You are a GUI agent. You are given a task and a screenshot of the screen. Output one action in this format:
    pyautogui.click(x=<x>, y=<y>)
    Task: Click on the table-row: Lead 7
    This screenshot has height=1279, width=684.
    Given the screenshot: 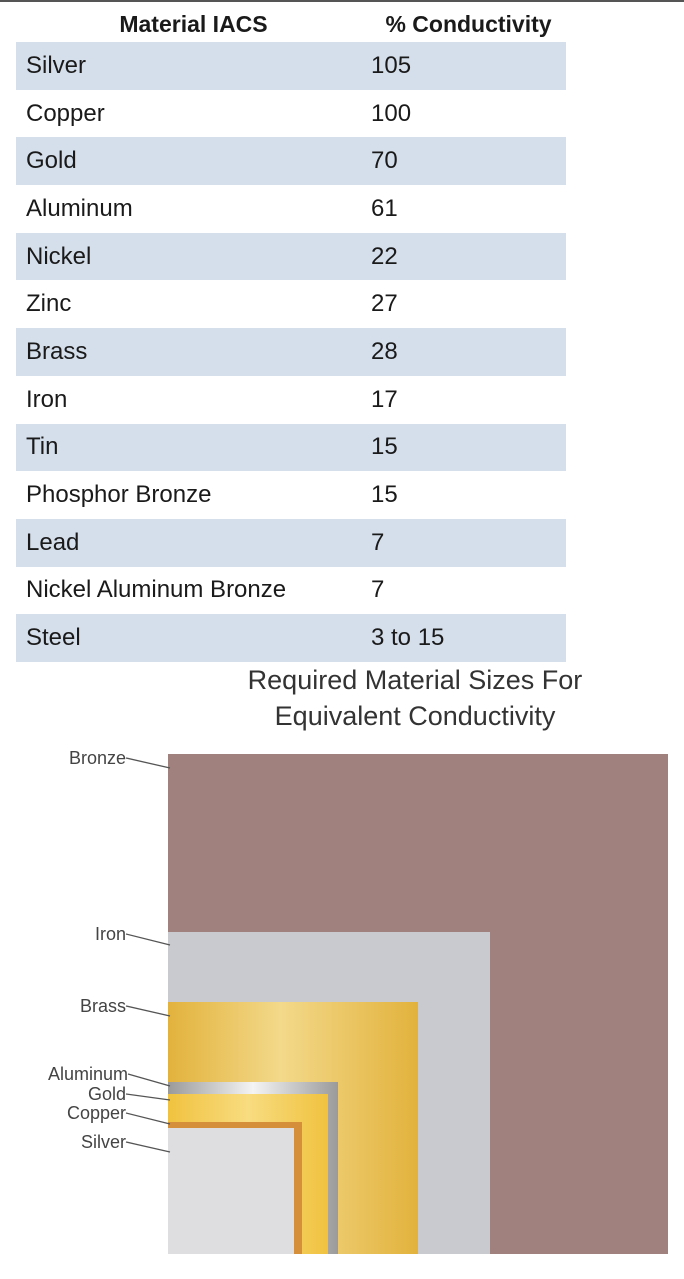 What is the action you would take?
    pyautogui.click(x=291, y=542)
    